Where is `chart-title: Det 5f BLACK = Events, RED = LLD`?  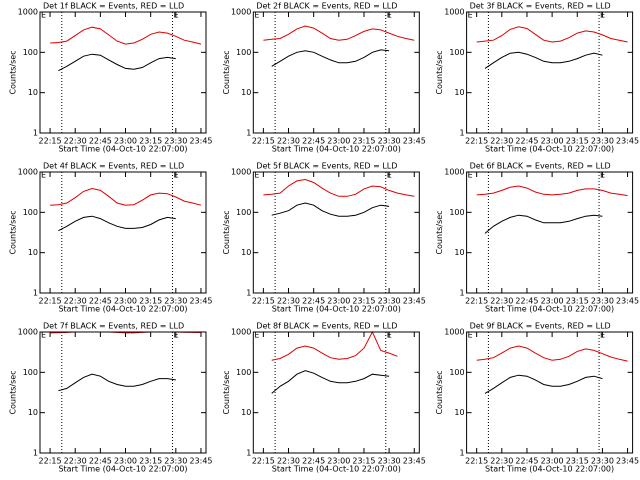 chart-title: Det 5f BLACK = Events, RED = LLD is located at coordinates (326, 166).